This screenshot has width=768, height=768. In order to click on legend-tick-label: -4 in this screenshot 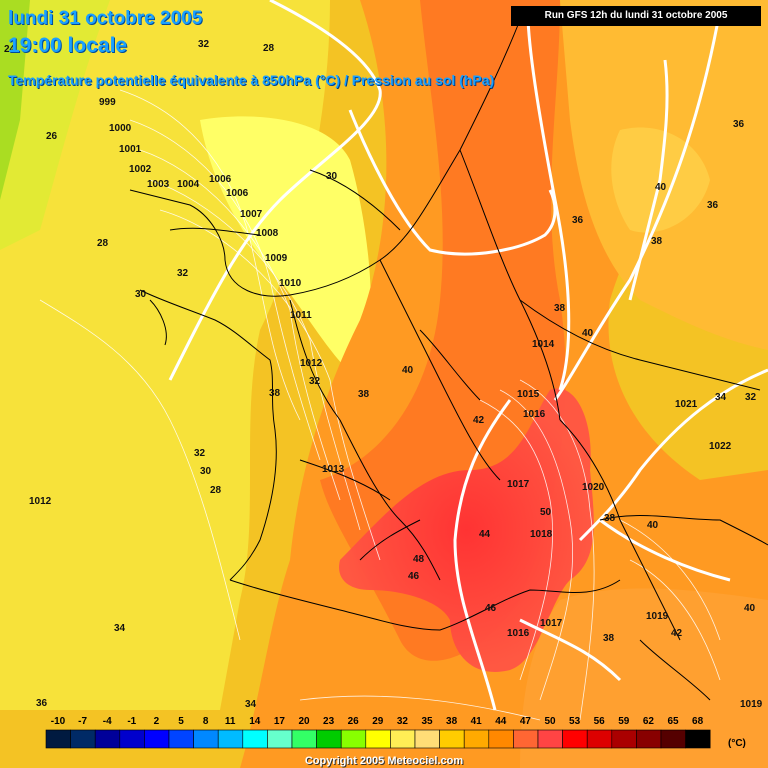, I will do `click(107, 721)`.